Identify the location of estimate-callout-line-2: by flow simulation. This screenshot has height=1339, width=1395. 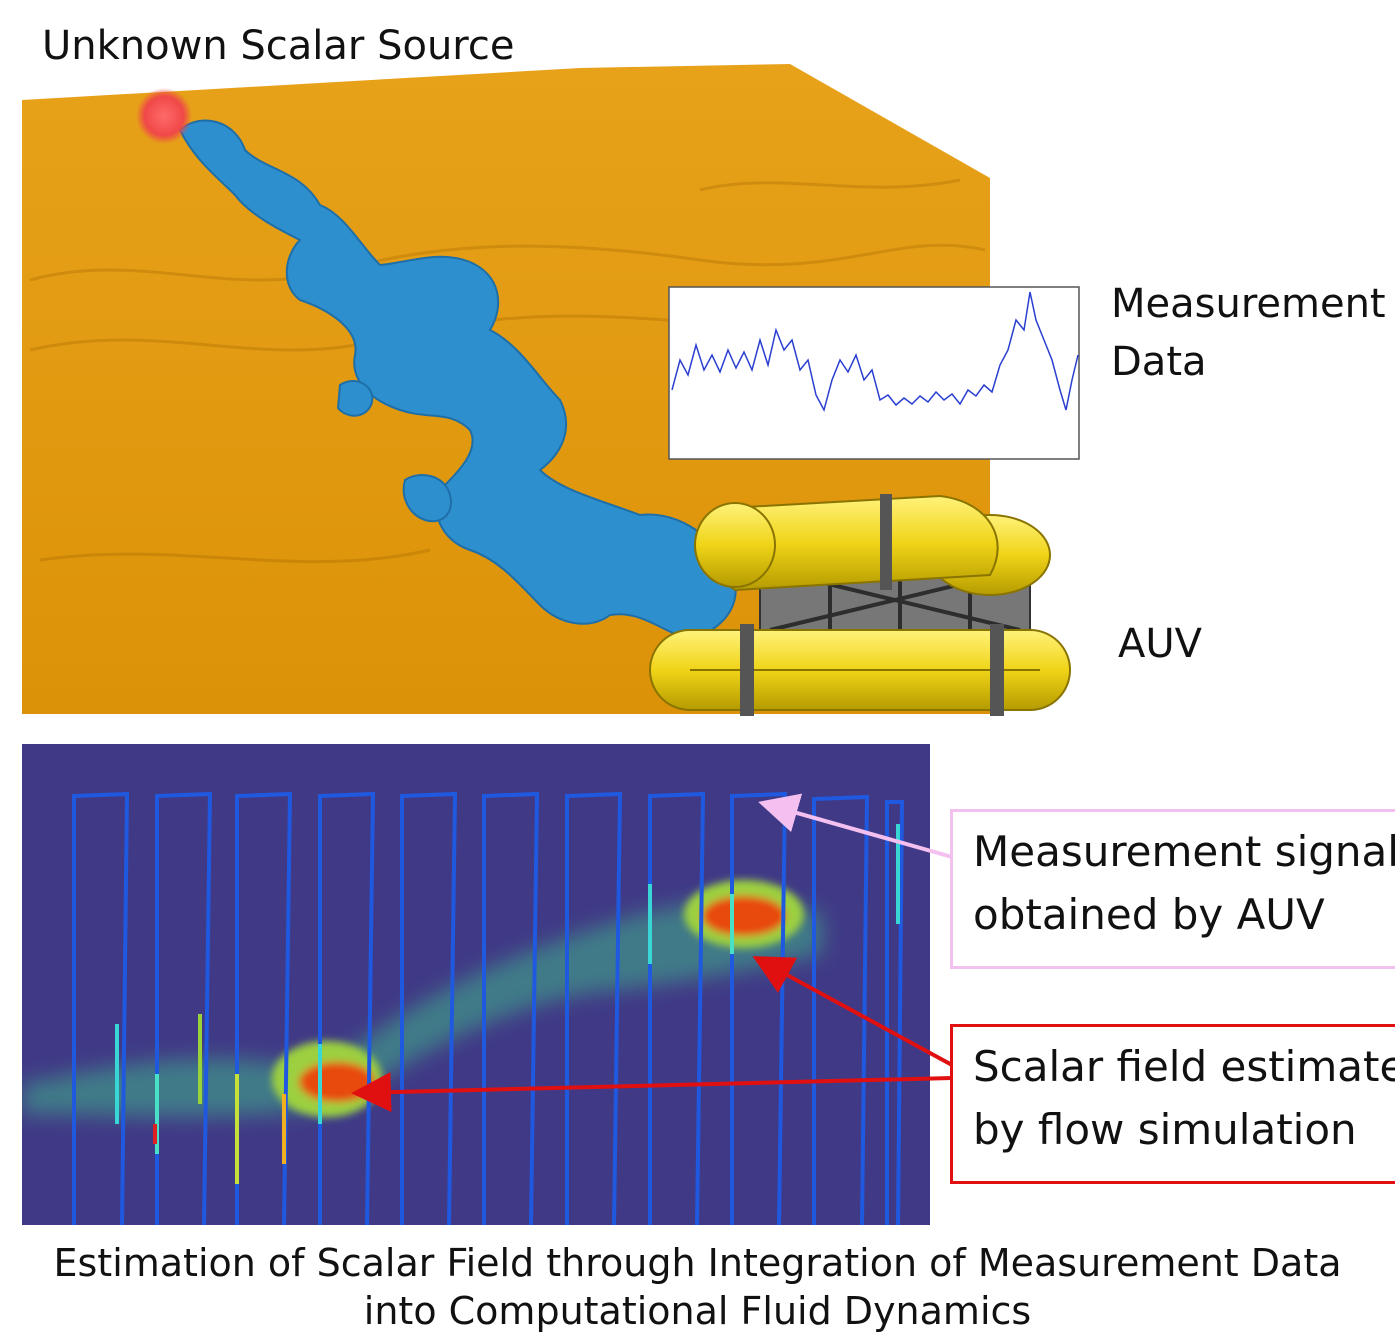
(1165, 1129).